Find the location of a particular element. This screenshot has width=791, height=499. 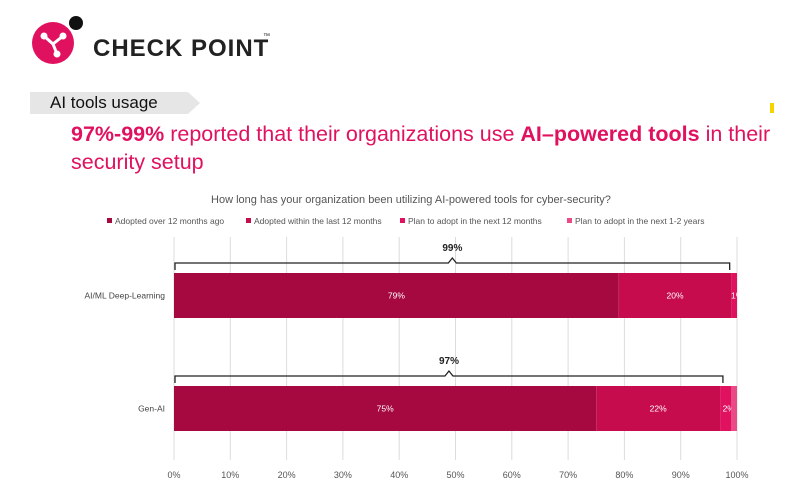

data-label: 2% is located at coordinates (729, 409).